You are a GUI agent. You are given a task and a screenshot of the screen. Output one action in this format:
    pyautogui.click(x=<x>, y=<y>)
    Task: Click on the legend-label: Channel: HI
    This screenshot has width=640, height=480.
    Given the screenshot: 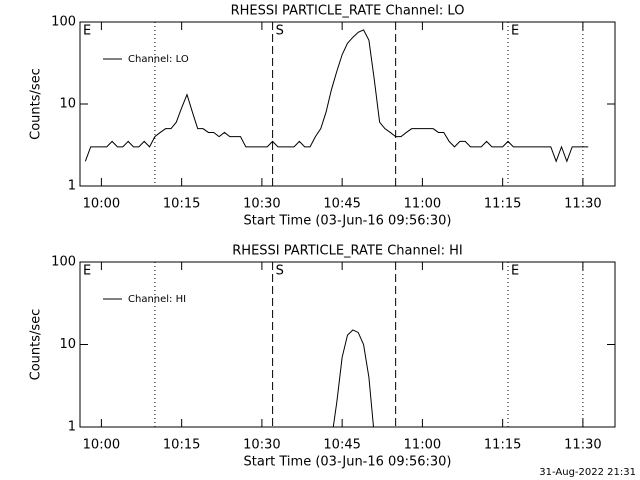 What is the action you would take?
    pyautogui.click(x=157, y=299)
    